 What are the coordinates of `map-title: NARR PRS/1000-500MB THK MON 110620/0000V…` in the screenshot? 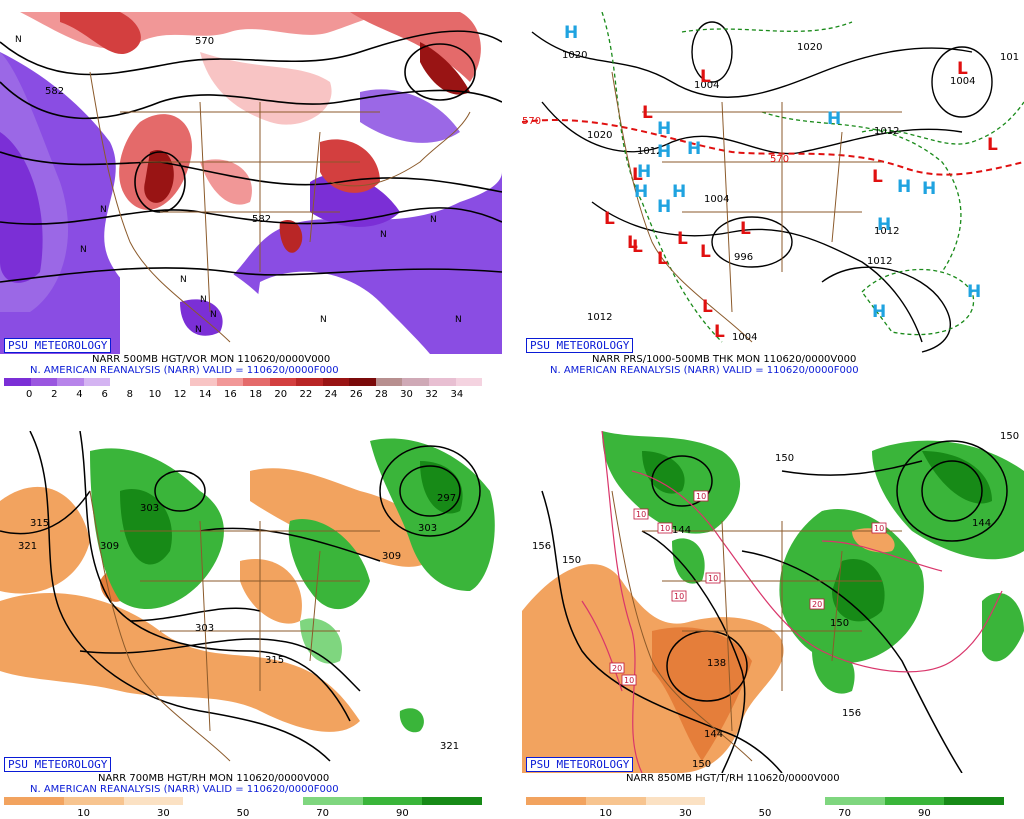 It's located at (724, 359).